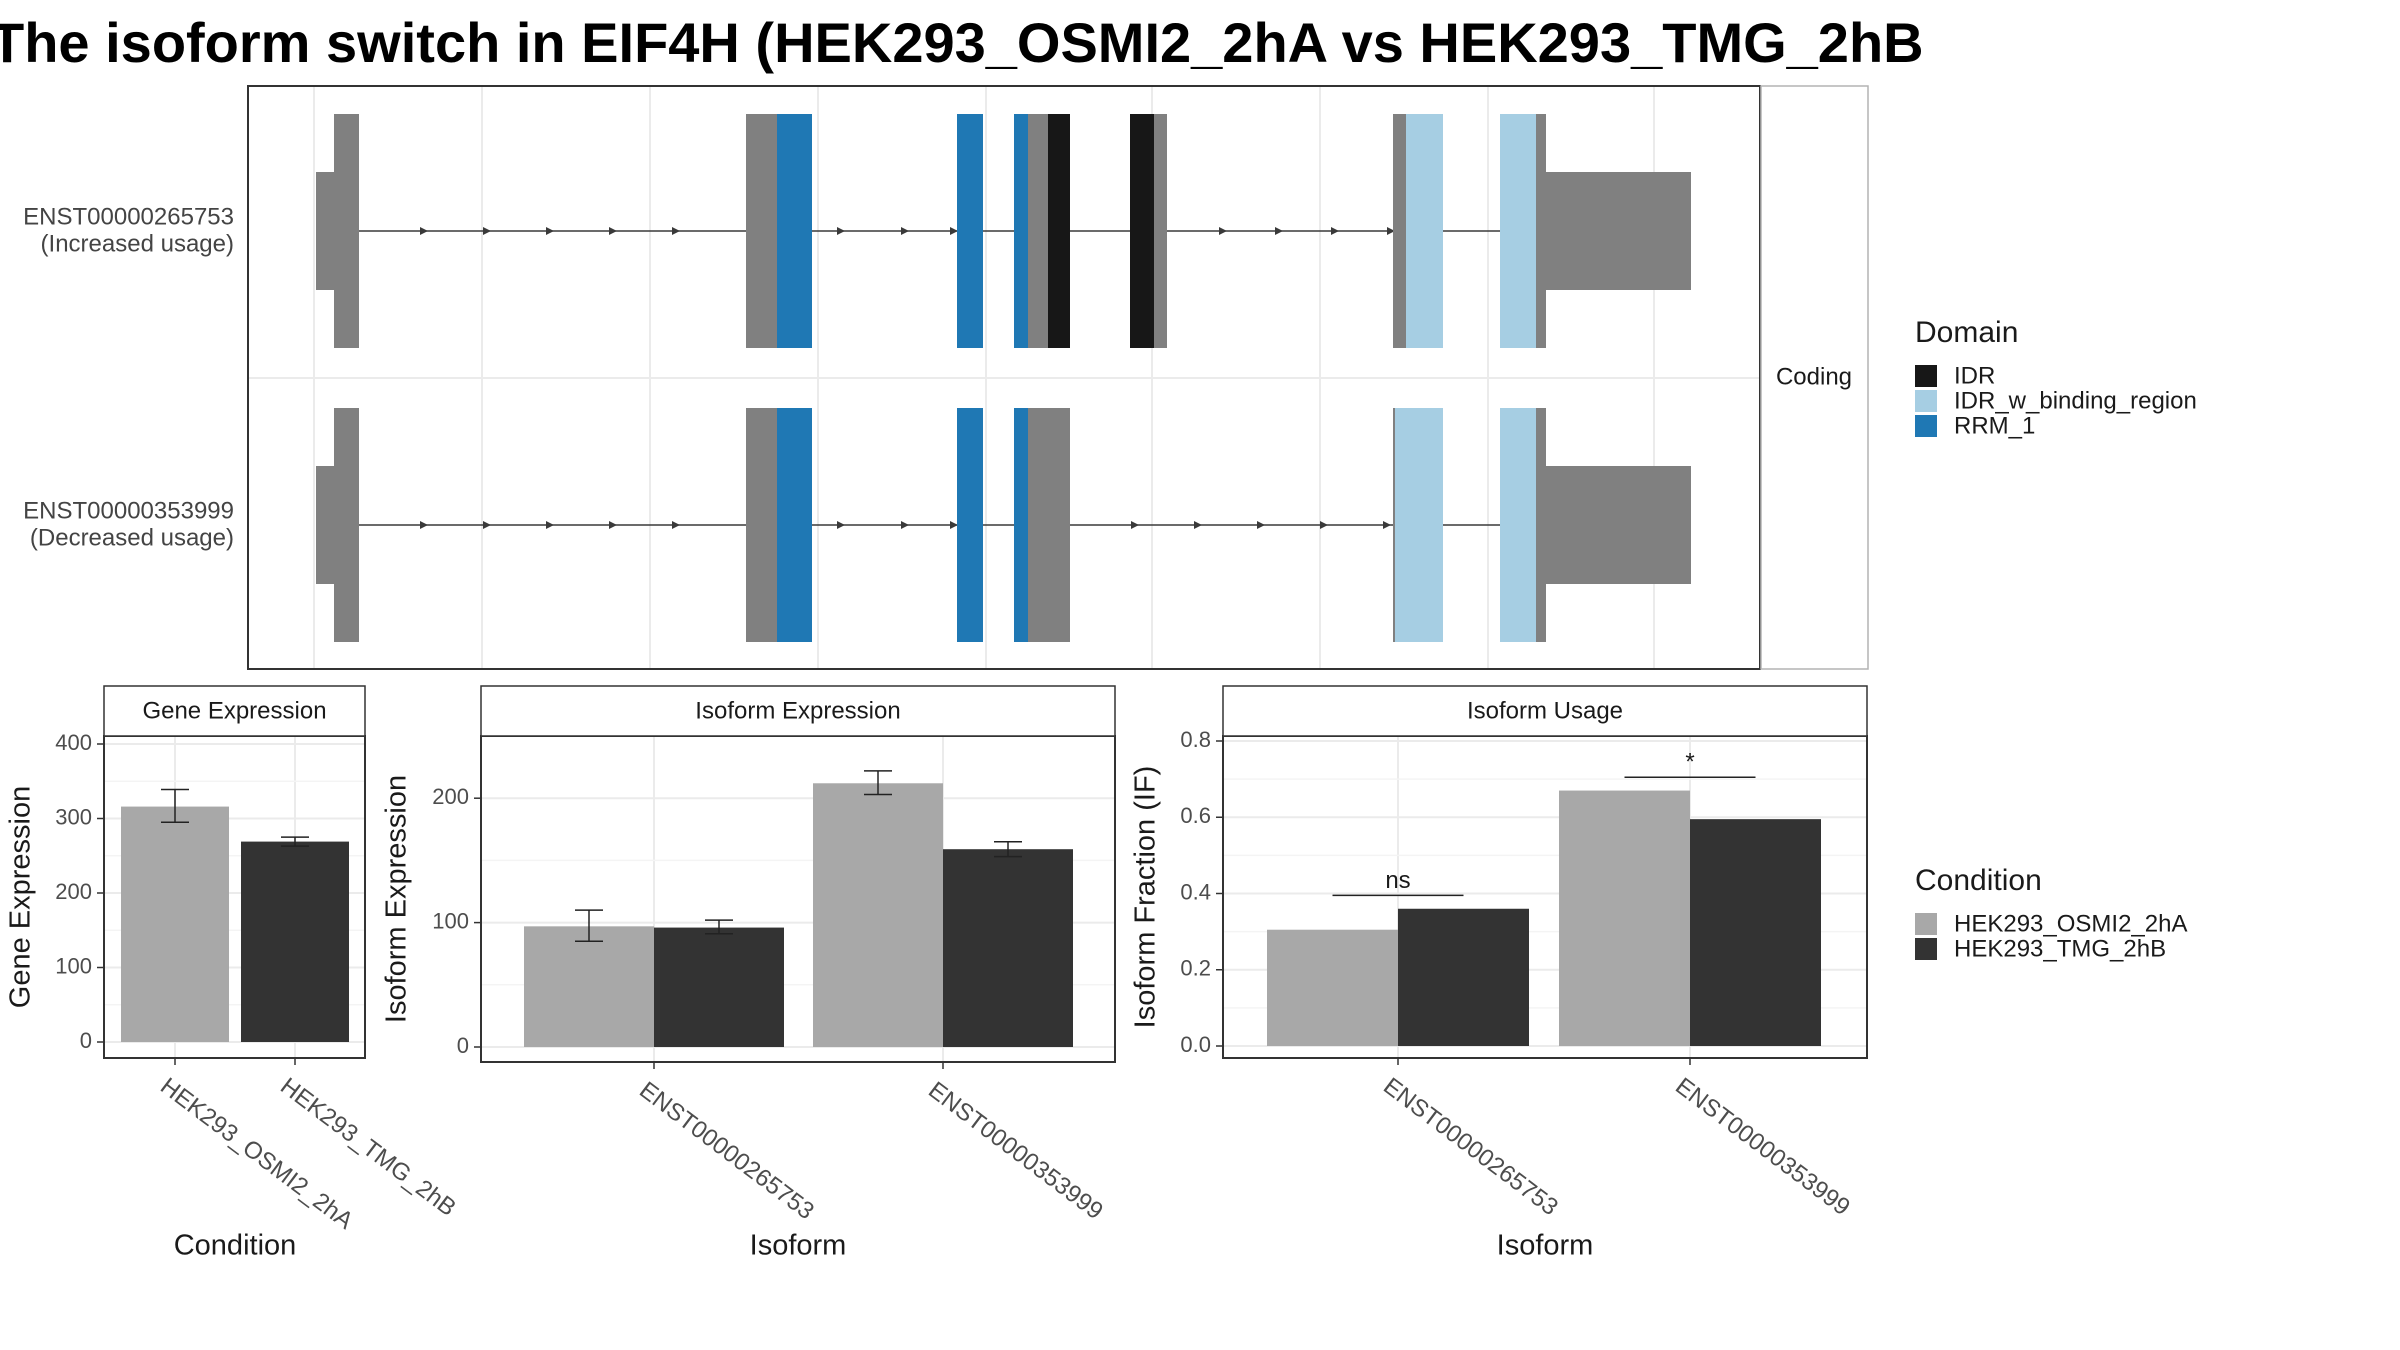 The image size is (2400, 1350). Describe the element at coordinates (798, 1246) in the screenshot. I see `panel-2-x-axis-title: Isoform` at that location.